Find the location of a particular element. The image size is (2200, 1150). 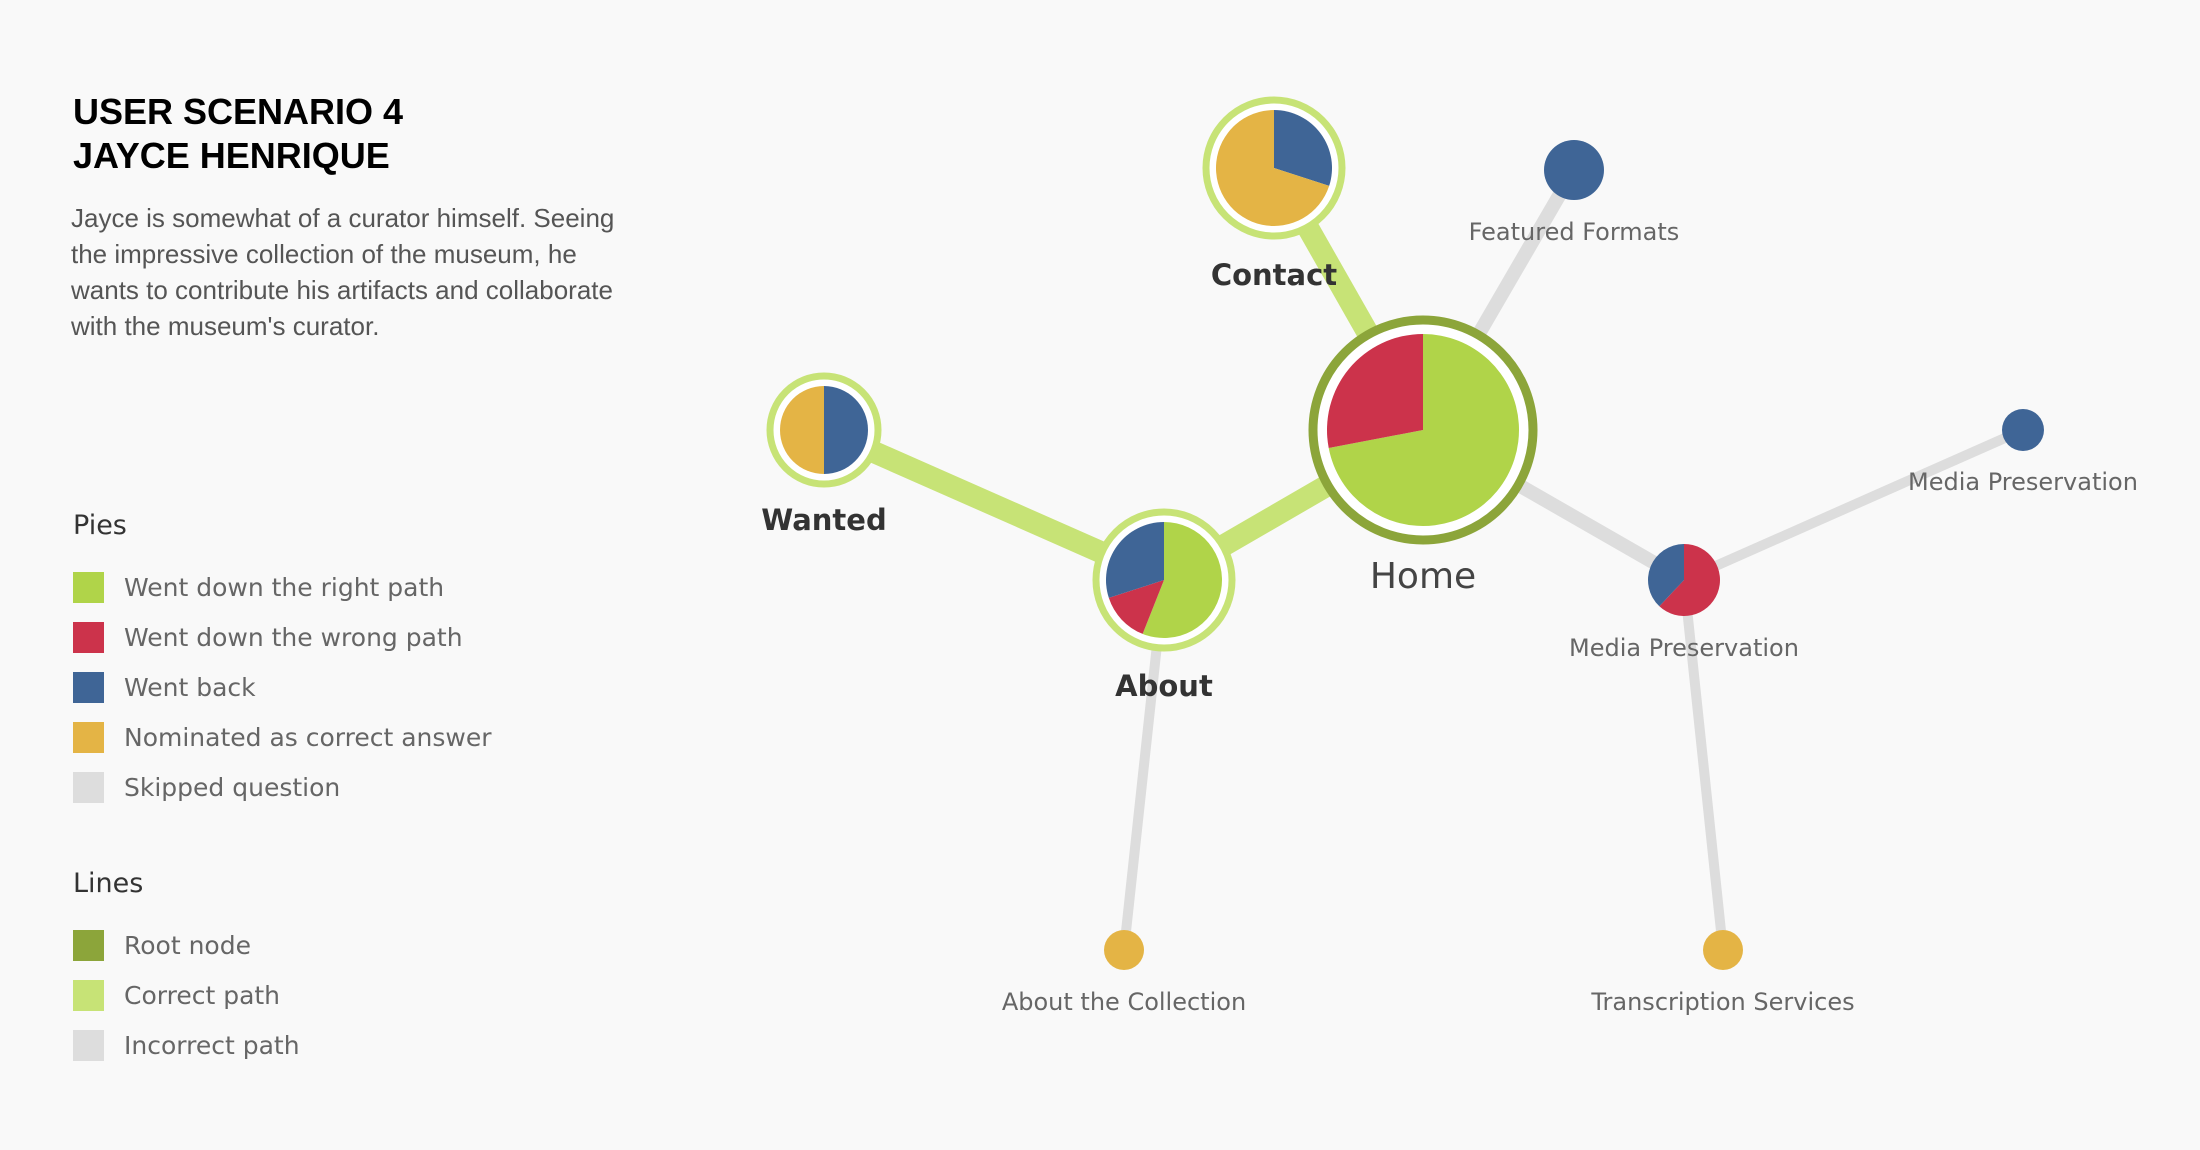

legend-item-wrong-path: Went down the wrong path is located at coordinates (282, 637).